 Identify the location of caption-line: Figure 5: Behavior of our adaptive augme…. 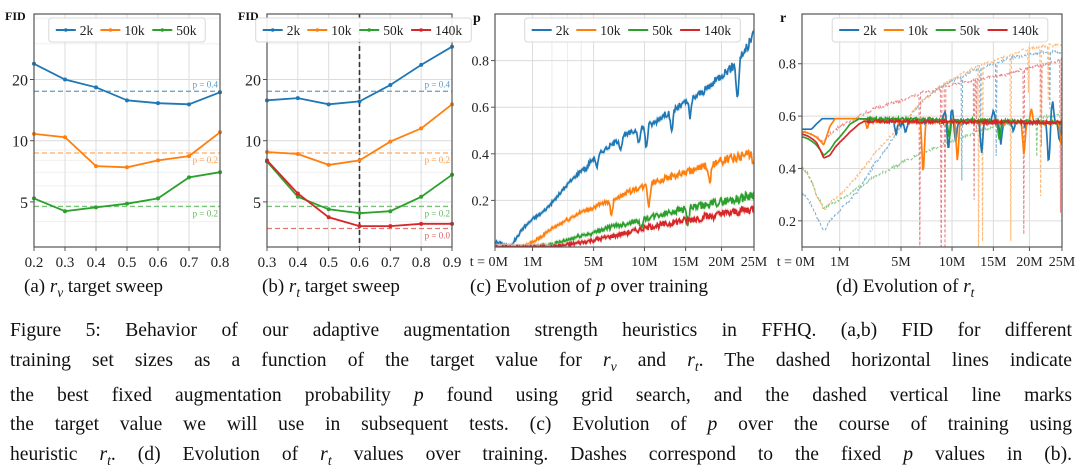
(541, 330).